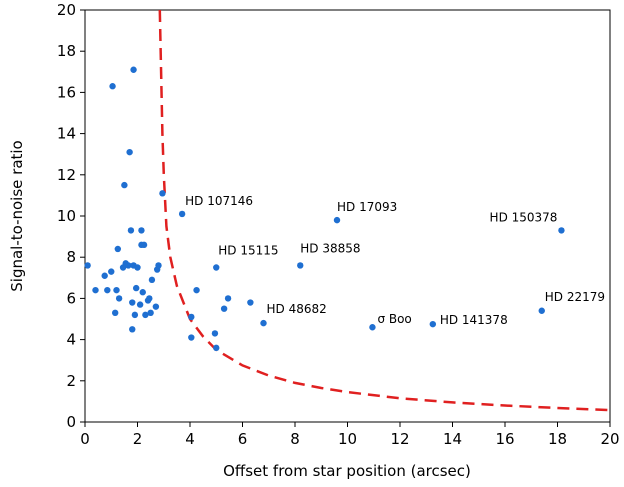 This screenshot has height=487, width=624. I want to click on point-label: HD 38858, so click(330, 248).